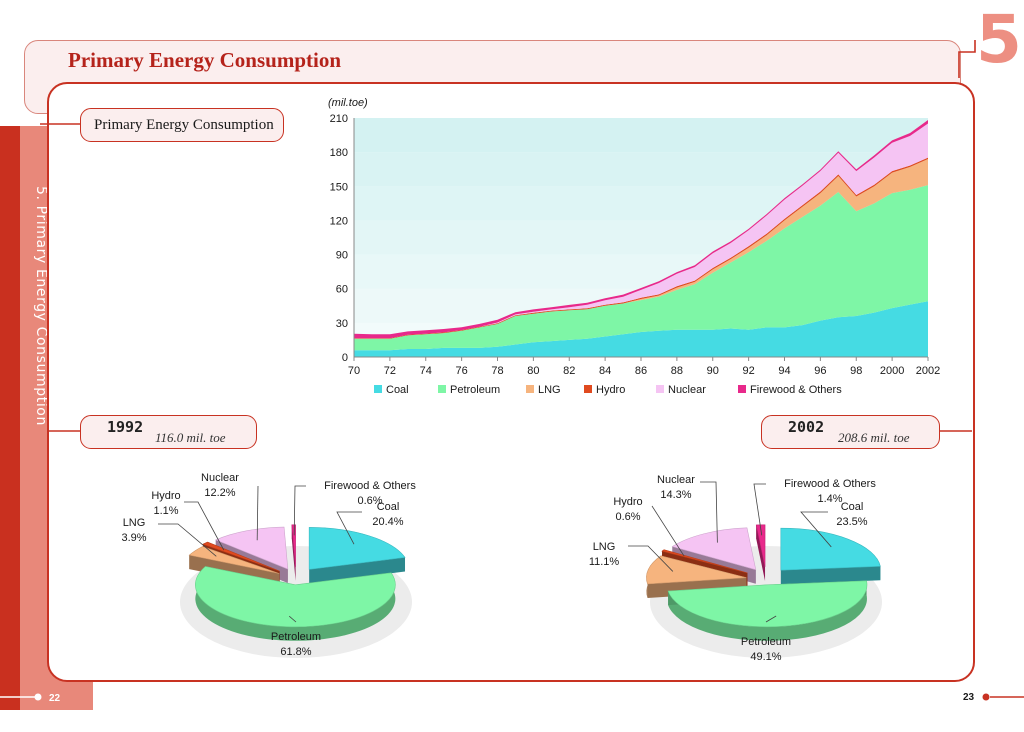  I want to click on area-series-coal, so click(641, 329).